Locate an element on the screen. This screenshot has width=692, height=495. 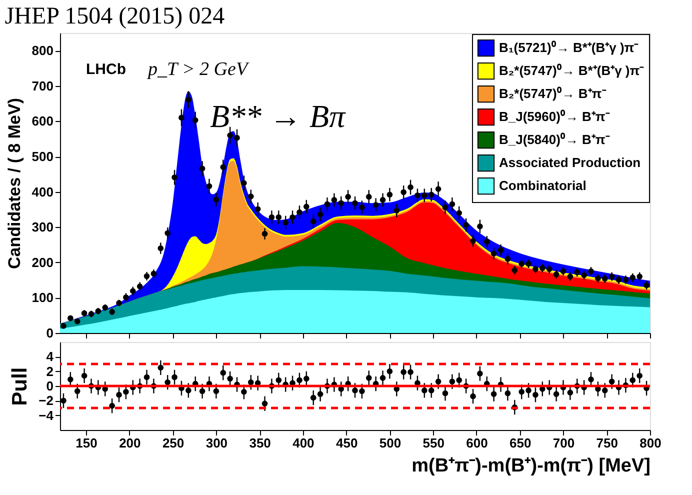
x-tick-label: 750 is located at coordinates (607, 443).